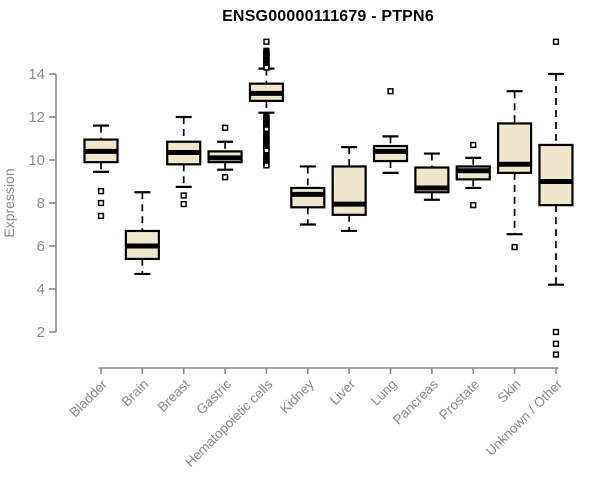 This screenshot has height=500, width=600. What do you see at coordinates (29, 203) in the screenshot?
I see `y-axis: 2 4 6 8 10 12 14 Expression` at bounding box center [29, 203].